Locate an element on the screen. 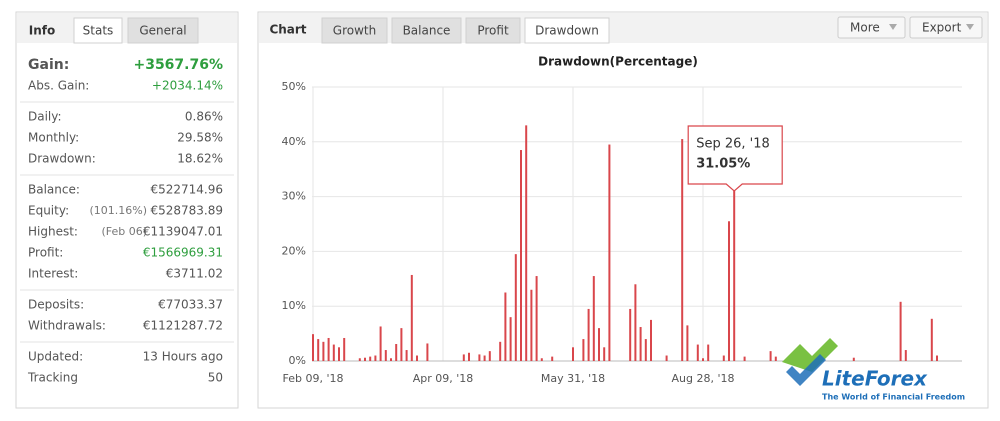 The image size is (1000, 421). row-value: 0.86% is located at coordinates (204, 117).